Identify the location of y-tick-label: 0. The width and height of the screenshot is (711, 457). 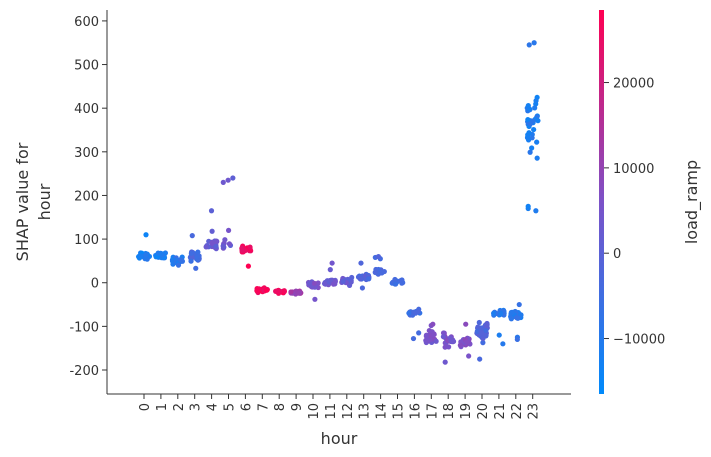
(95, 284).